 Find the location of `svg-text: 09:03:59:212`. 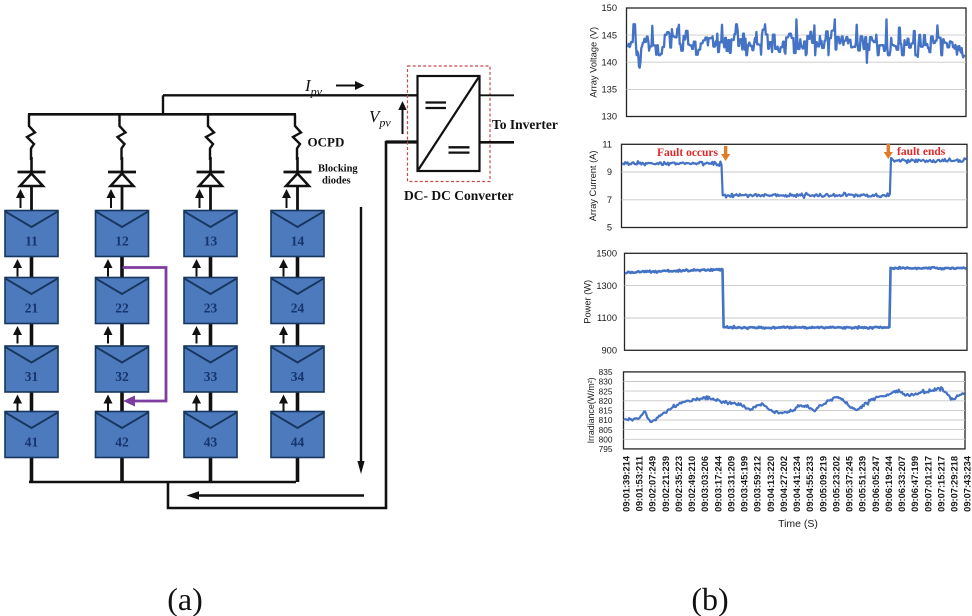

svg-text: 09:03:59:212 is located at coordinates (758, 484).